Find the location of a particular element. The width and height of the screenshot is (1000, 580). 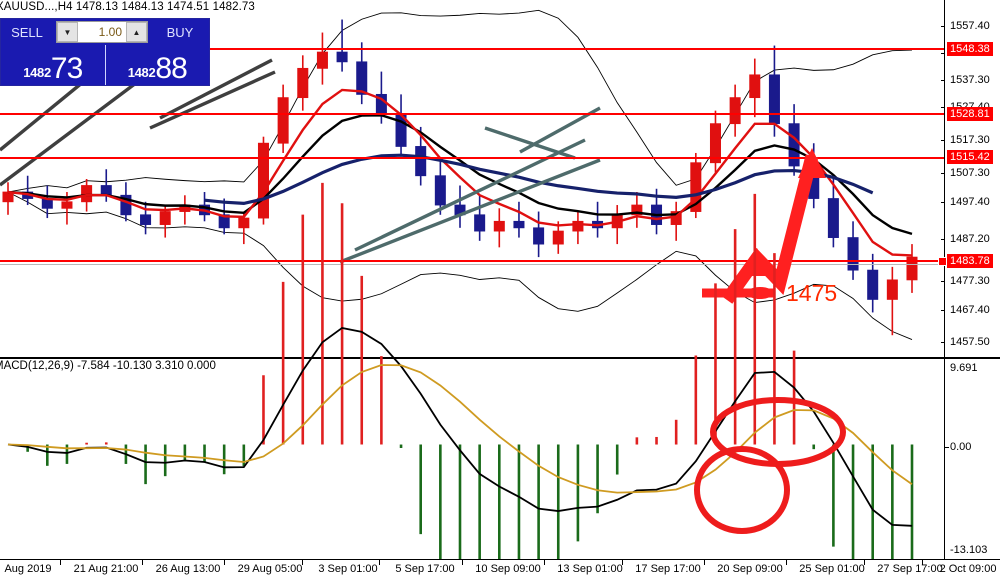

sell-button: SELL is located at coordinates (27, 32).